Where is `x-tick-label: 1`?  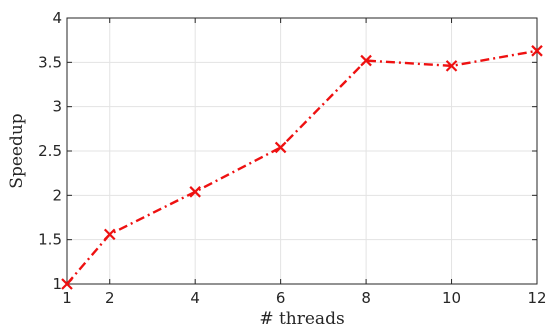
x-tick-label: 1 is located at coordinates (67, 298).